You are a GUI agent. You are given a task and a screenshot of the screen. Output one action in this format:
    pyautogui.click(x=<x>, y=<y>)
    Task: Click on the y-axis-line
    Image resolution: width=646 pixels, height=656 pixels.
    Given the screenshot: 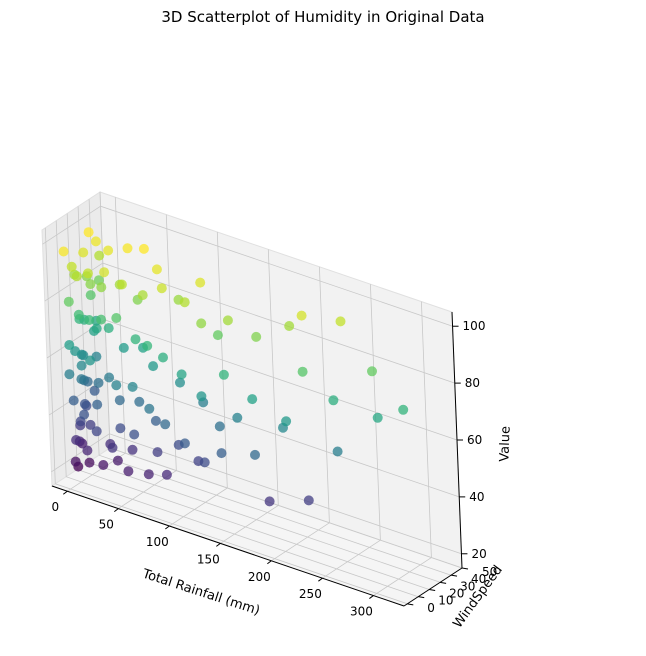 What is the action you would take?
    pyautogui.click(x=433, y=587)
    